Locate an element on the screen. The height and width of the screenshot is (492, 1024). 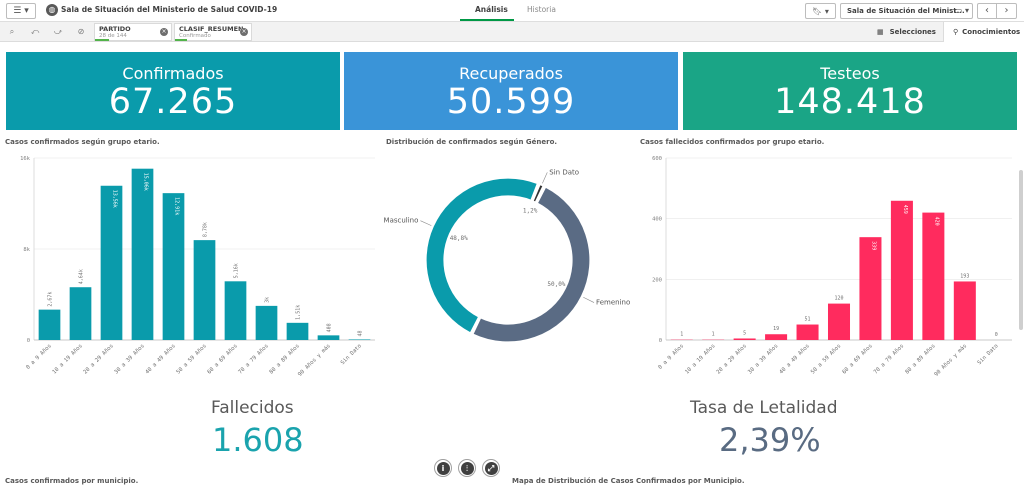
letalidad-label: Tasa de Letalidad is located at coordinates (764, 408).